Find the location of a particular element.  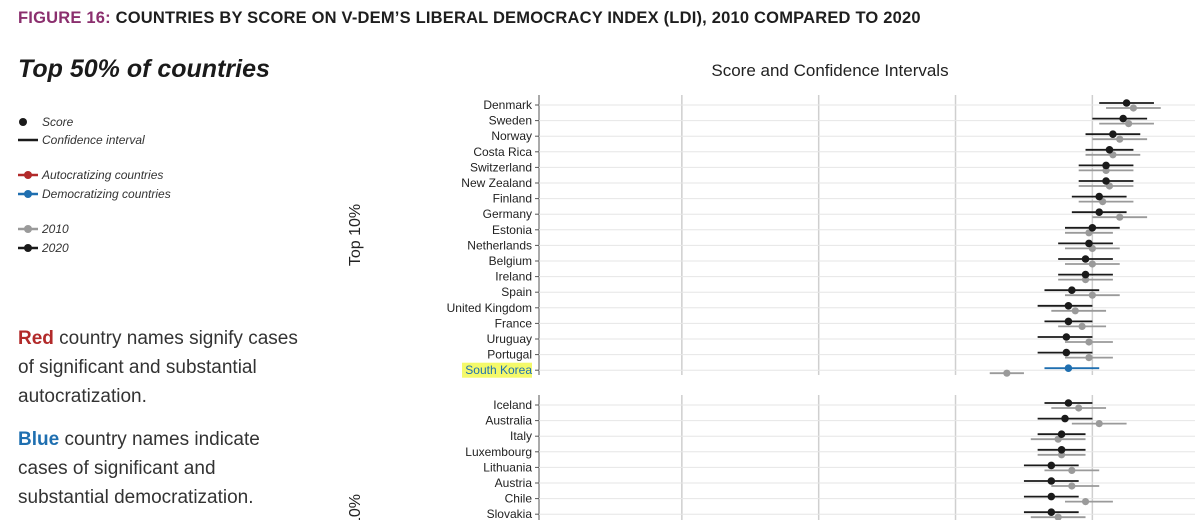

country-label: Chile is located at coordinates (519, 499).